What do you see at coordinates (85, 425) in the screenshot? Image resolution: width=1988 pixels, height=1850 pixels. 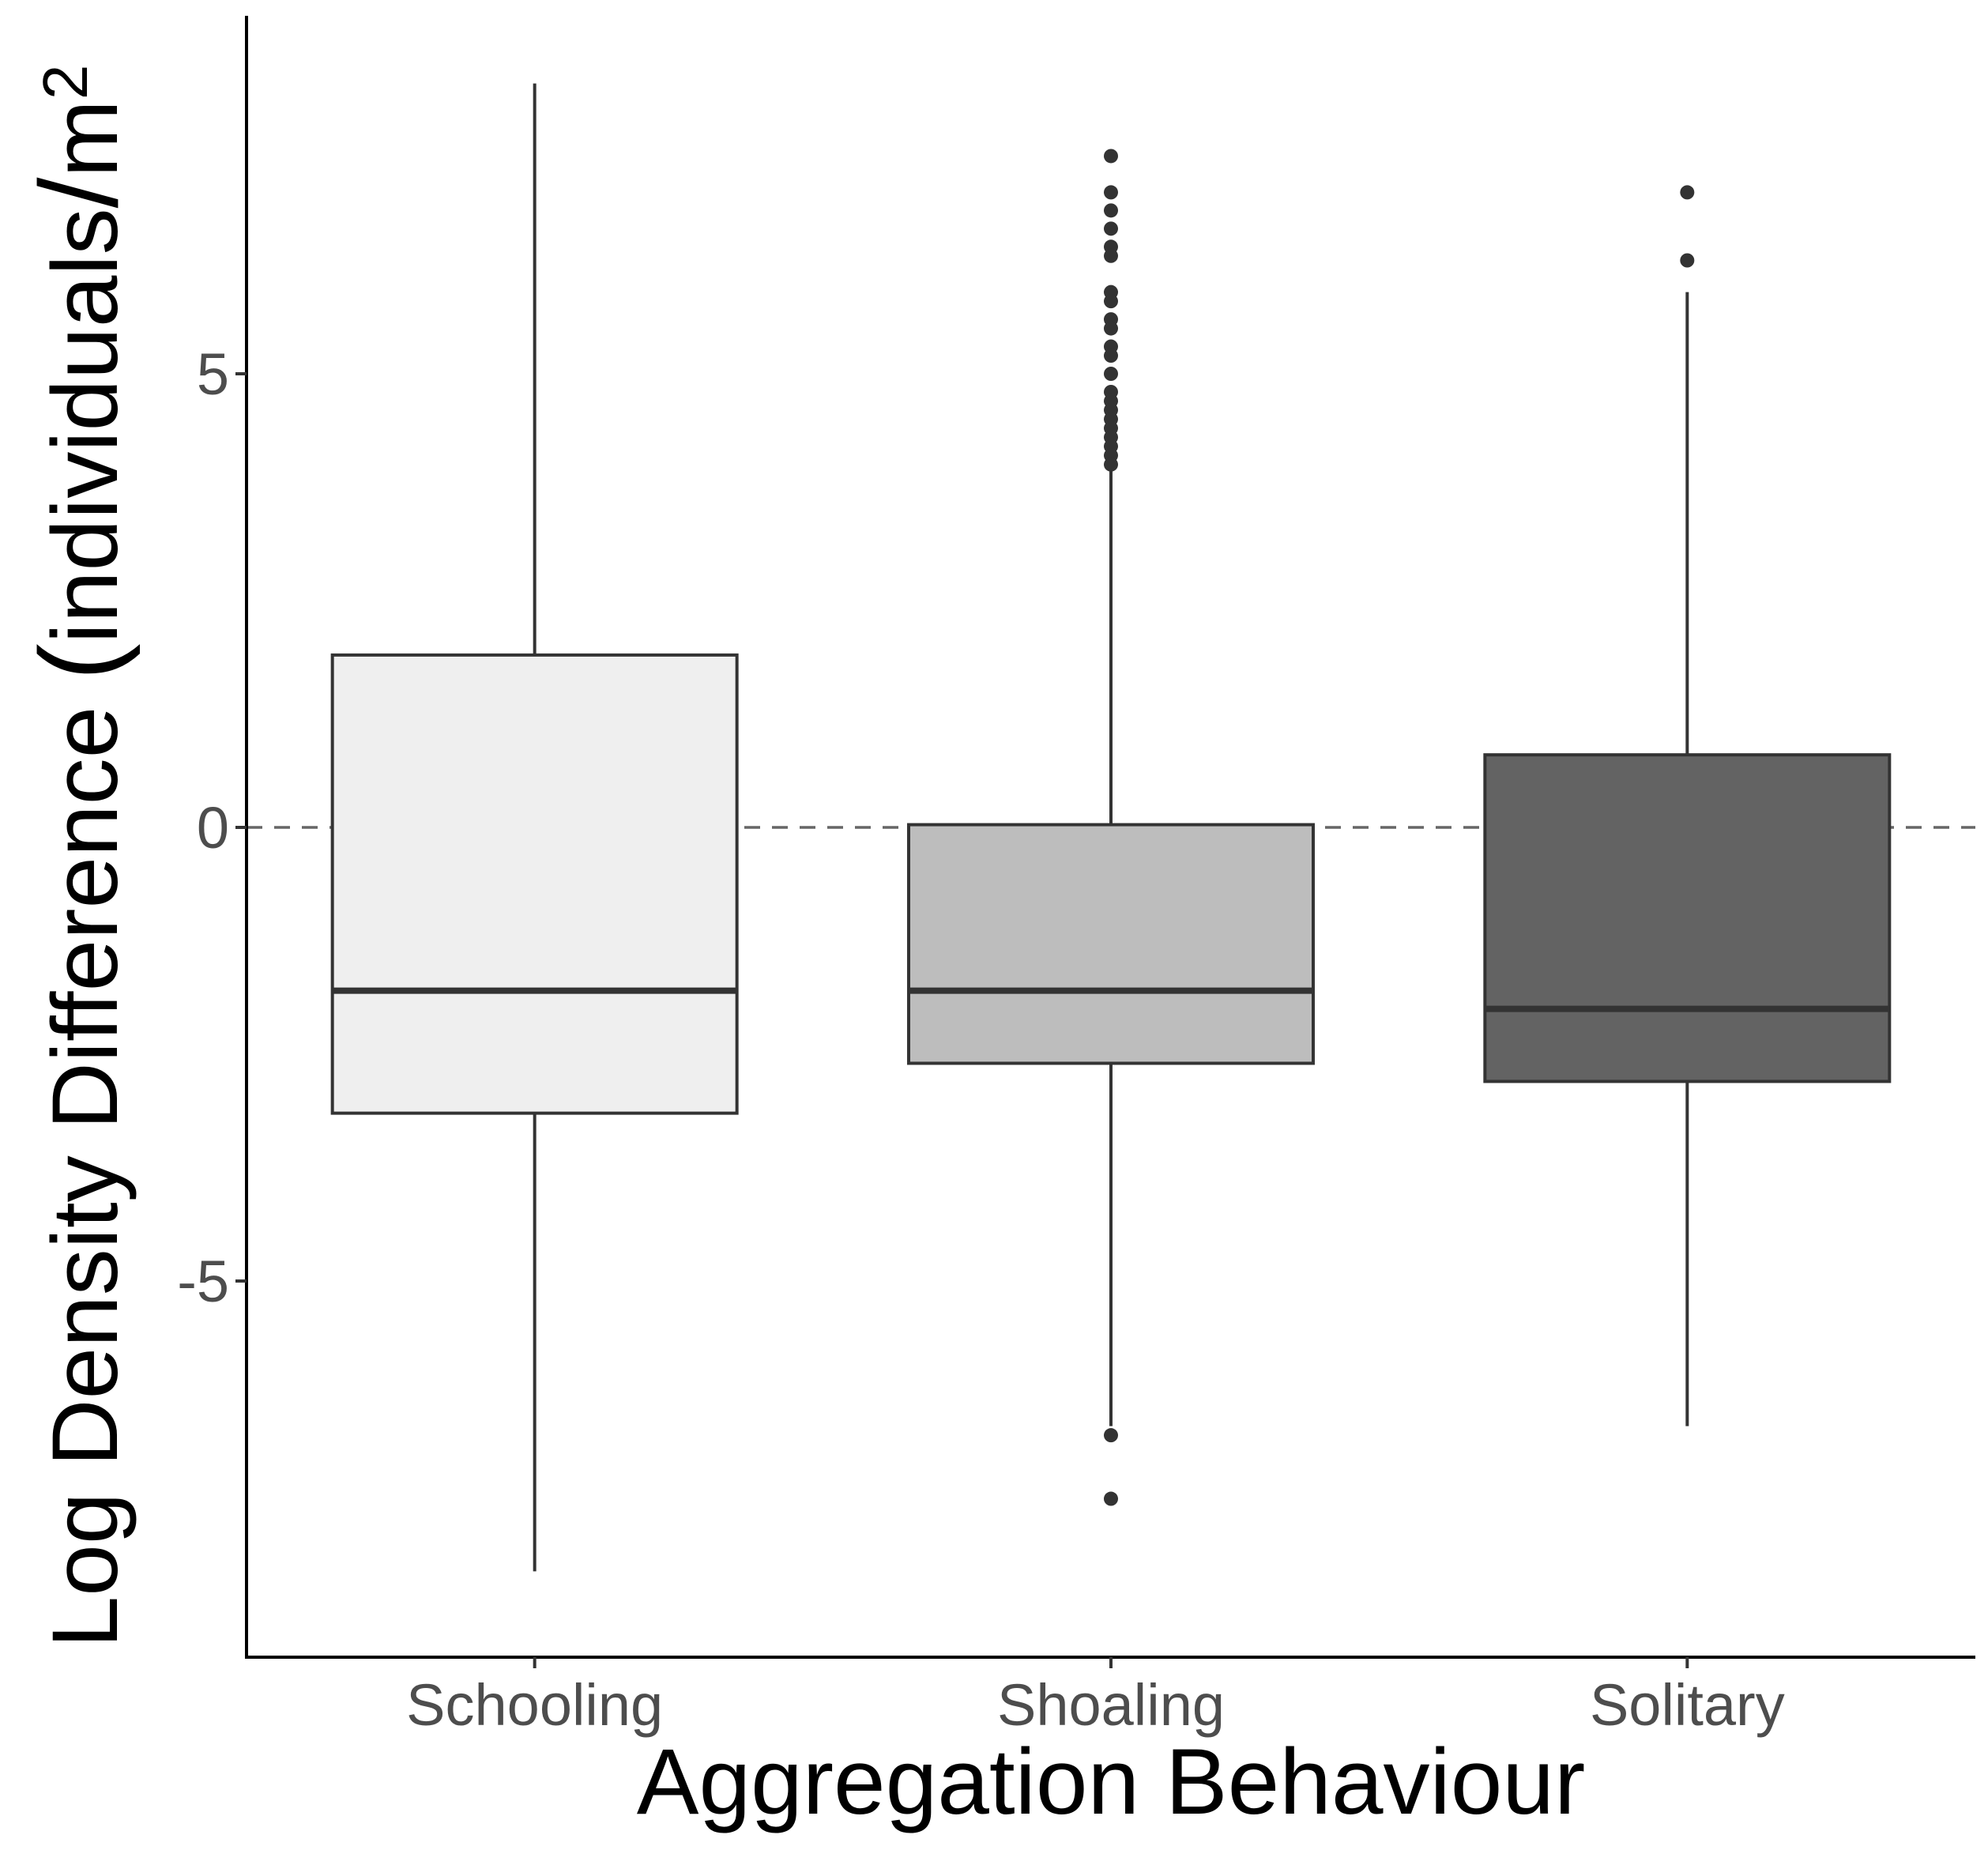 I see `y-axis-title-unit: individuals` at bounding box center [85, 425].